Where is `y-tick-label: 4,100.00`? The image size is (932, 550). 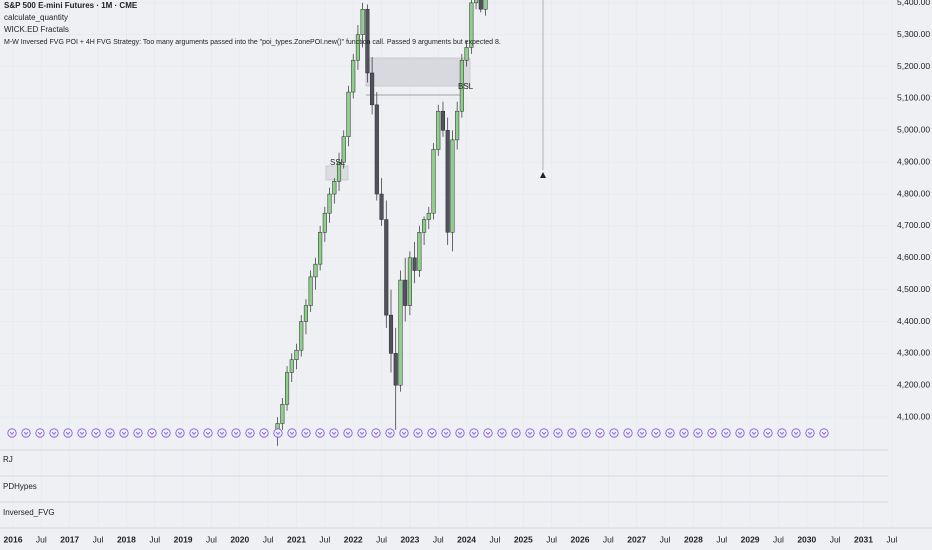 y-tick-label: 4,100.00 is located at coordinates (913, 416).